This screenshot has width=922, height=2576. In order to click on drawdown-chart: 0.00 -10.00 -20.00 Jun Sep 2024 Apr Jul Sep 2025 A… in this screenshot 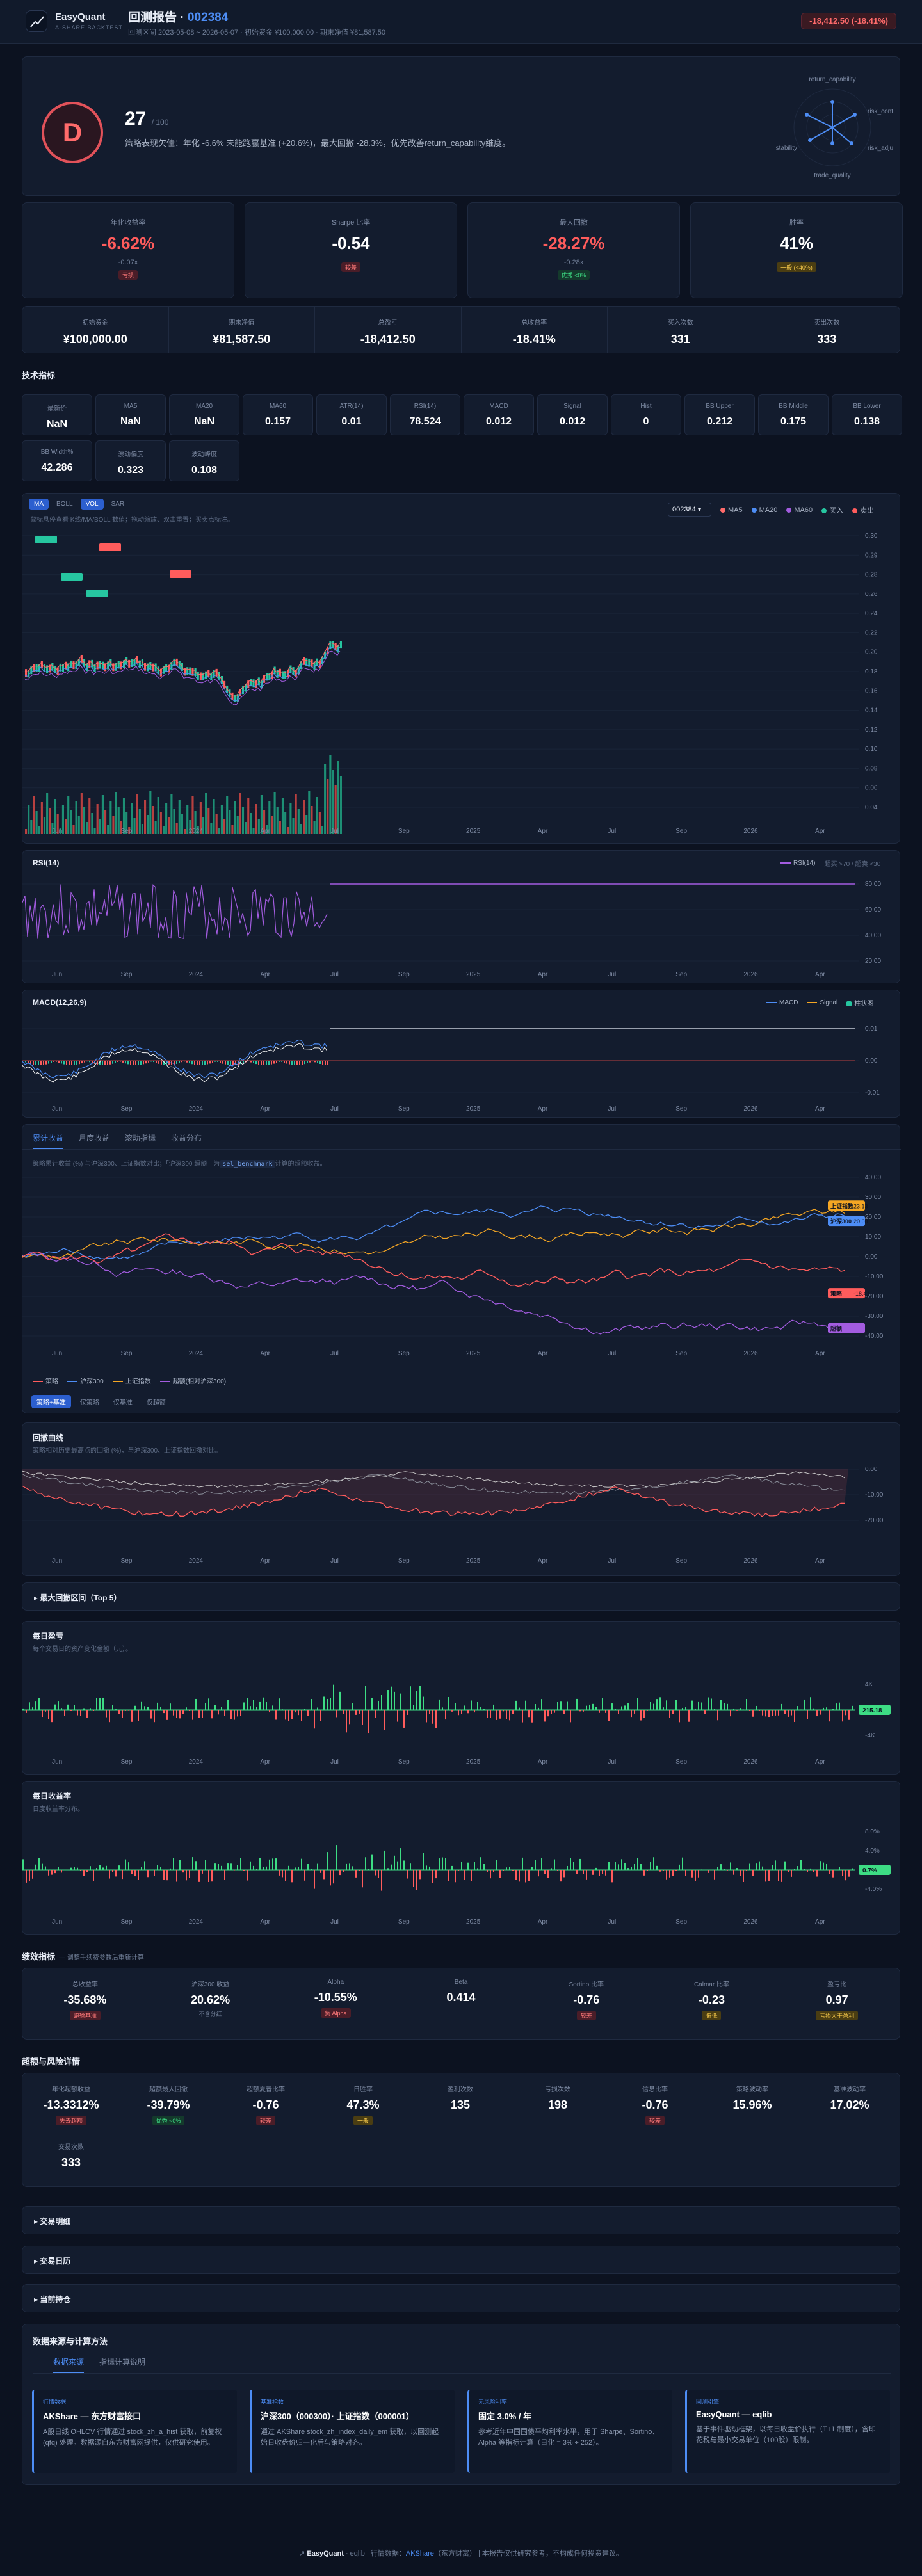, I will do `click(461, 1517)`.